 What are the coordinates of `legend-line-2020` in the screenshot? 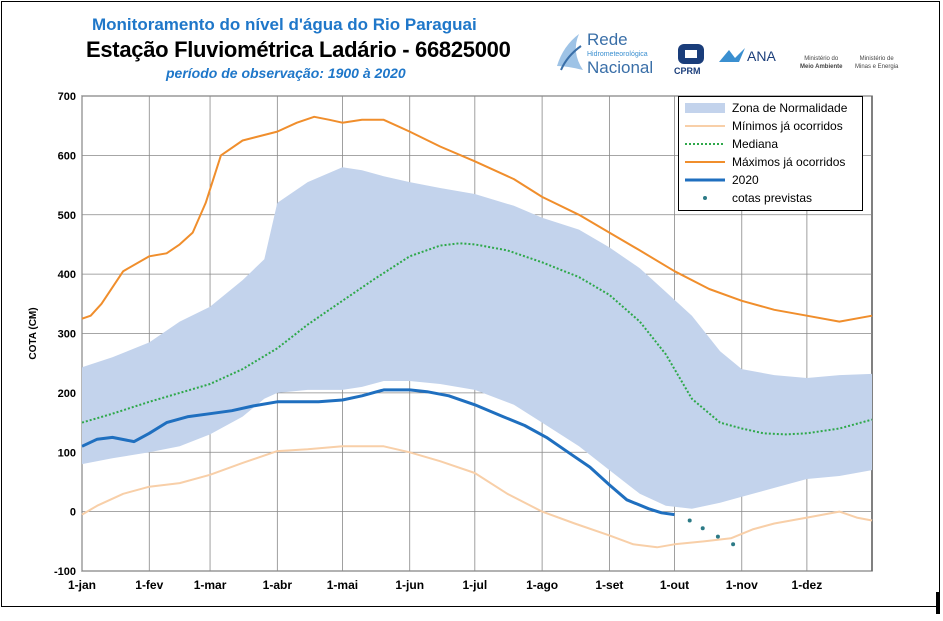 It's located at (705, 180).